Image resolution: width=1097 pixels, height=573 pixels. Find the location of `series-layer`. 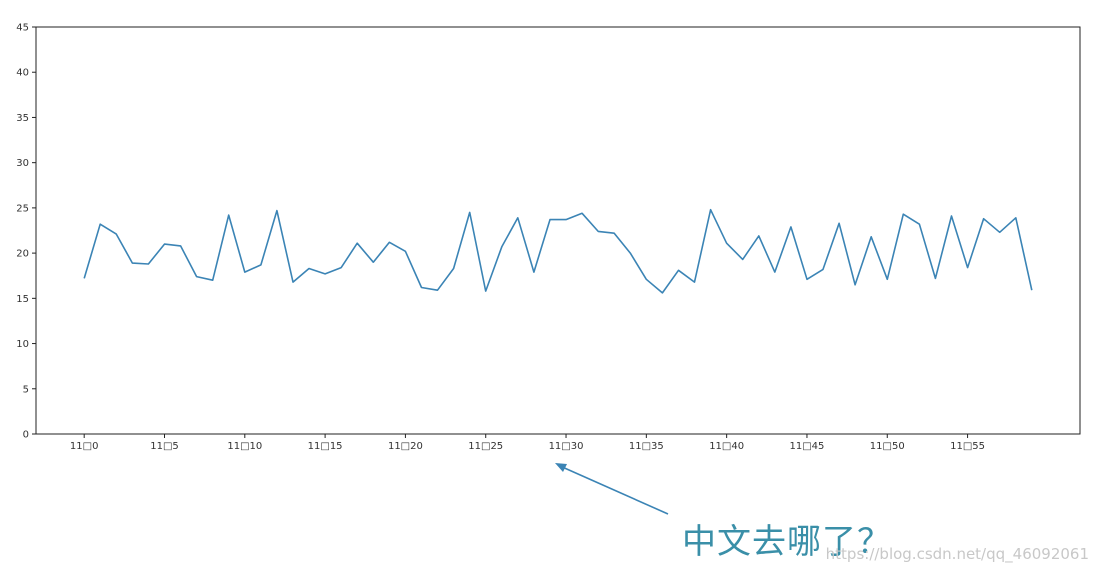

series-layer is located at coordinates (558, 251).